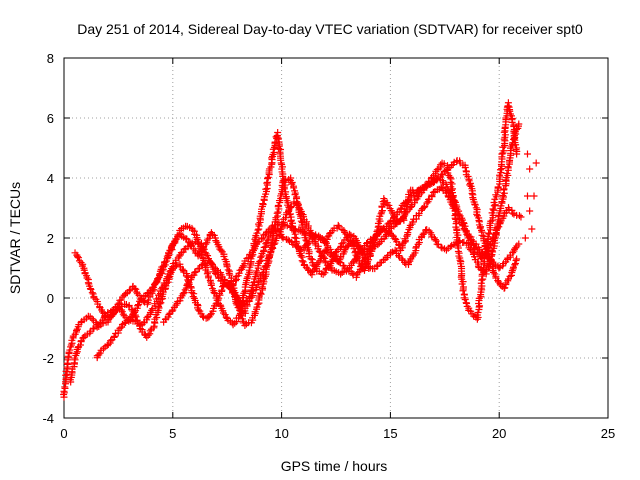 The image size is (640, 480). I want to click on y-tick-label: 4, so click(50, 178).